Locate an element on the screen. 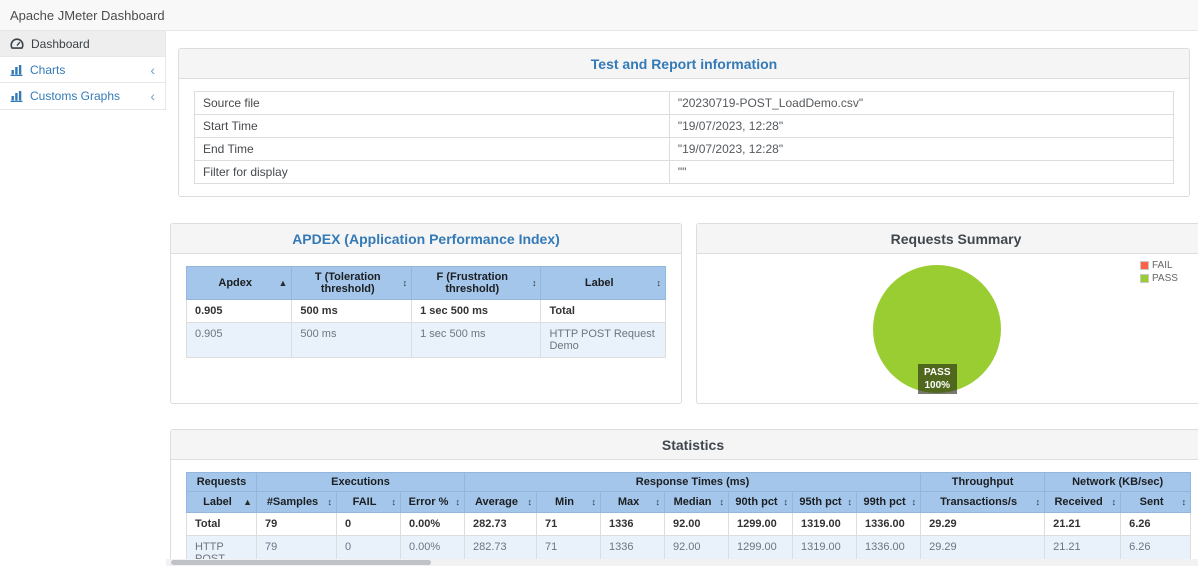 The height and width of the screenshot is (566, 1198). test-info-title: Test and Report information is located at coordinates (684, 63).